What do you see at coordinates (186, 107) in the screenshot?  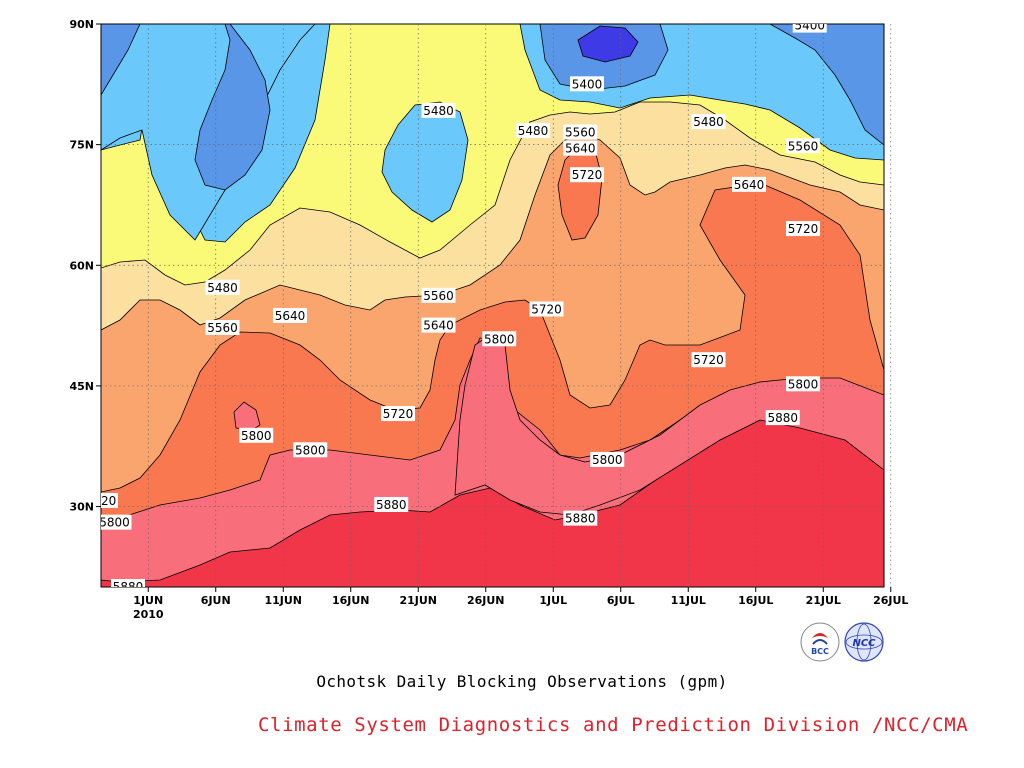 I see `band-below-5400-west` at bounding box center [186, 107].